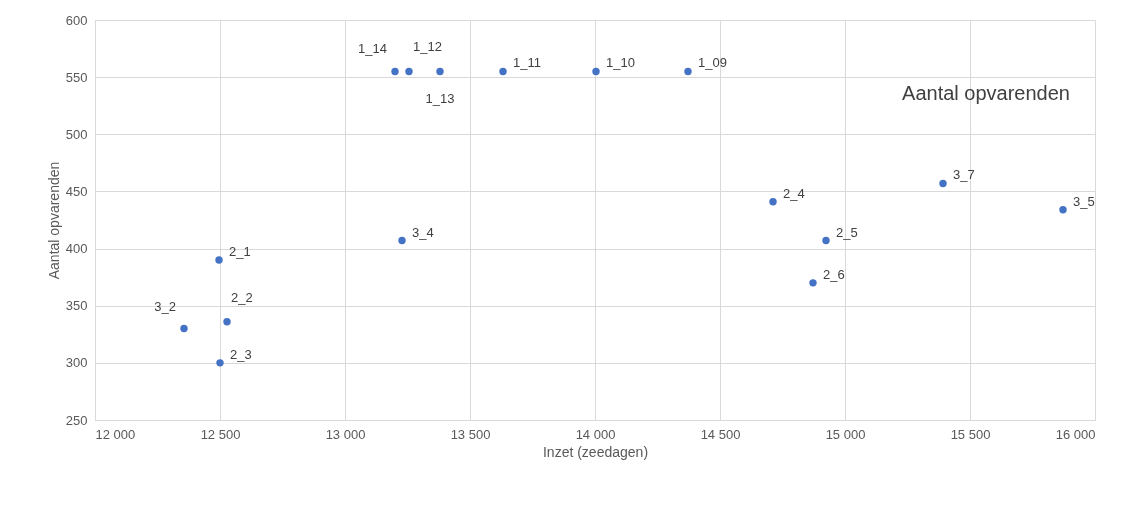 This screenshot has height=514, width=1135. Describe the element at coordinates (847, 232) in the screenshot. I see `data-label: 2_5` at that location.